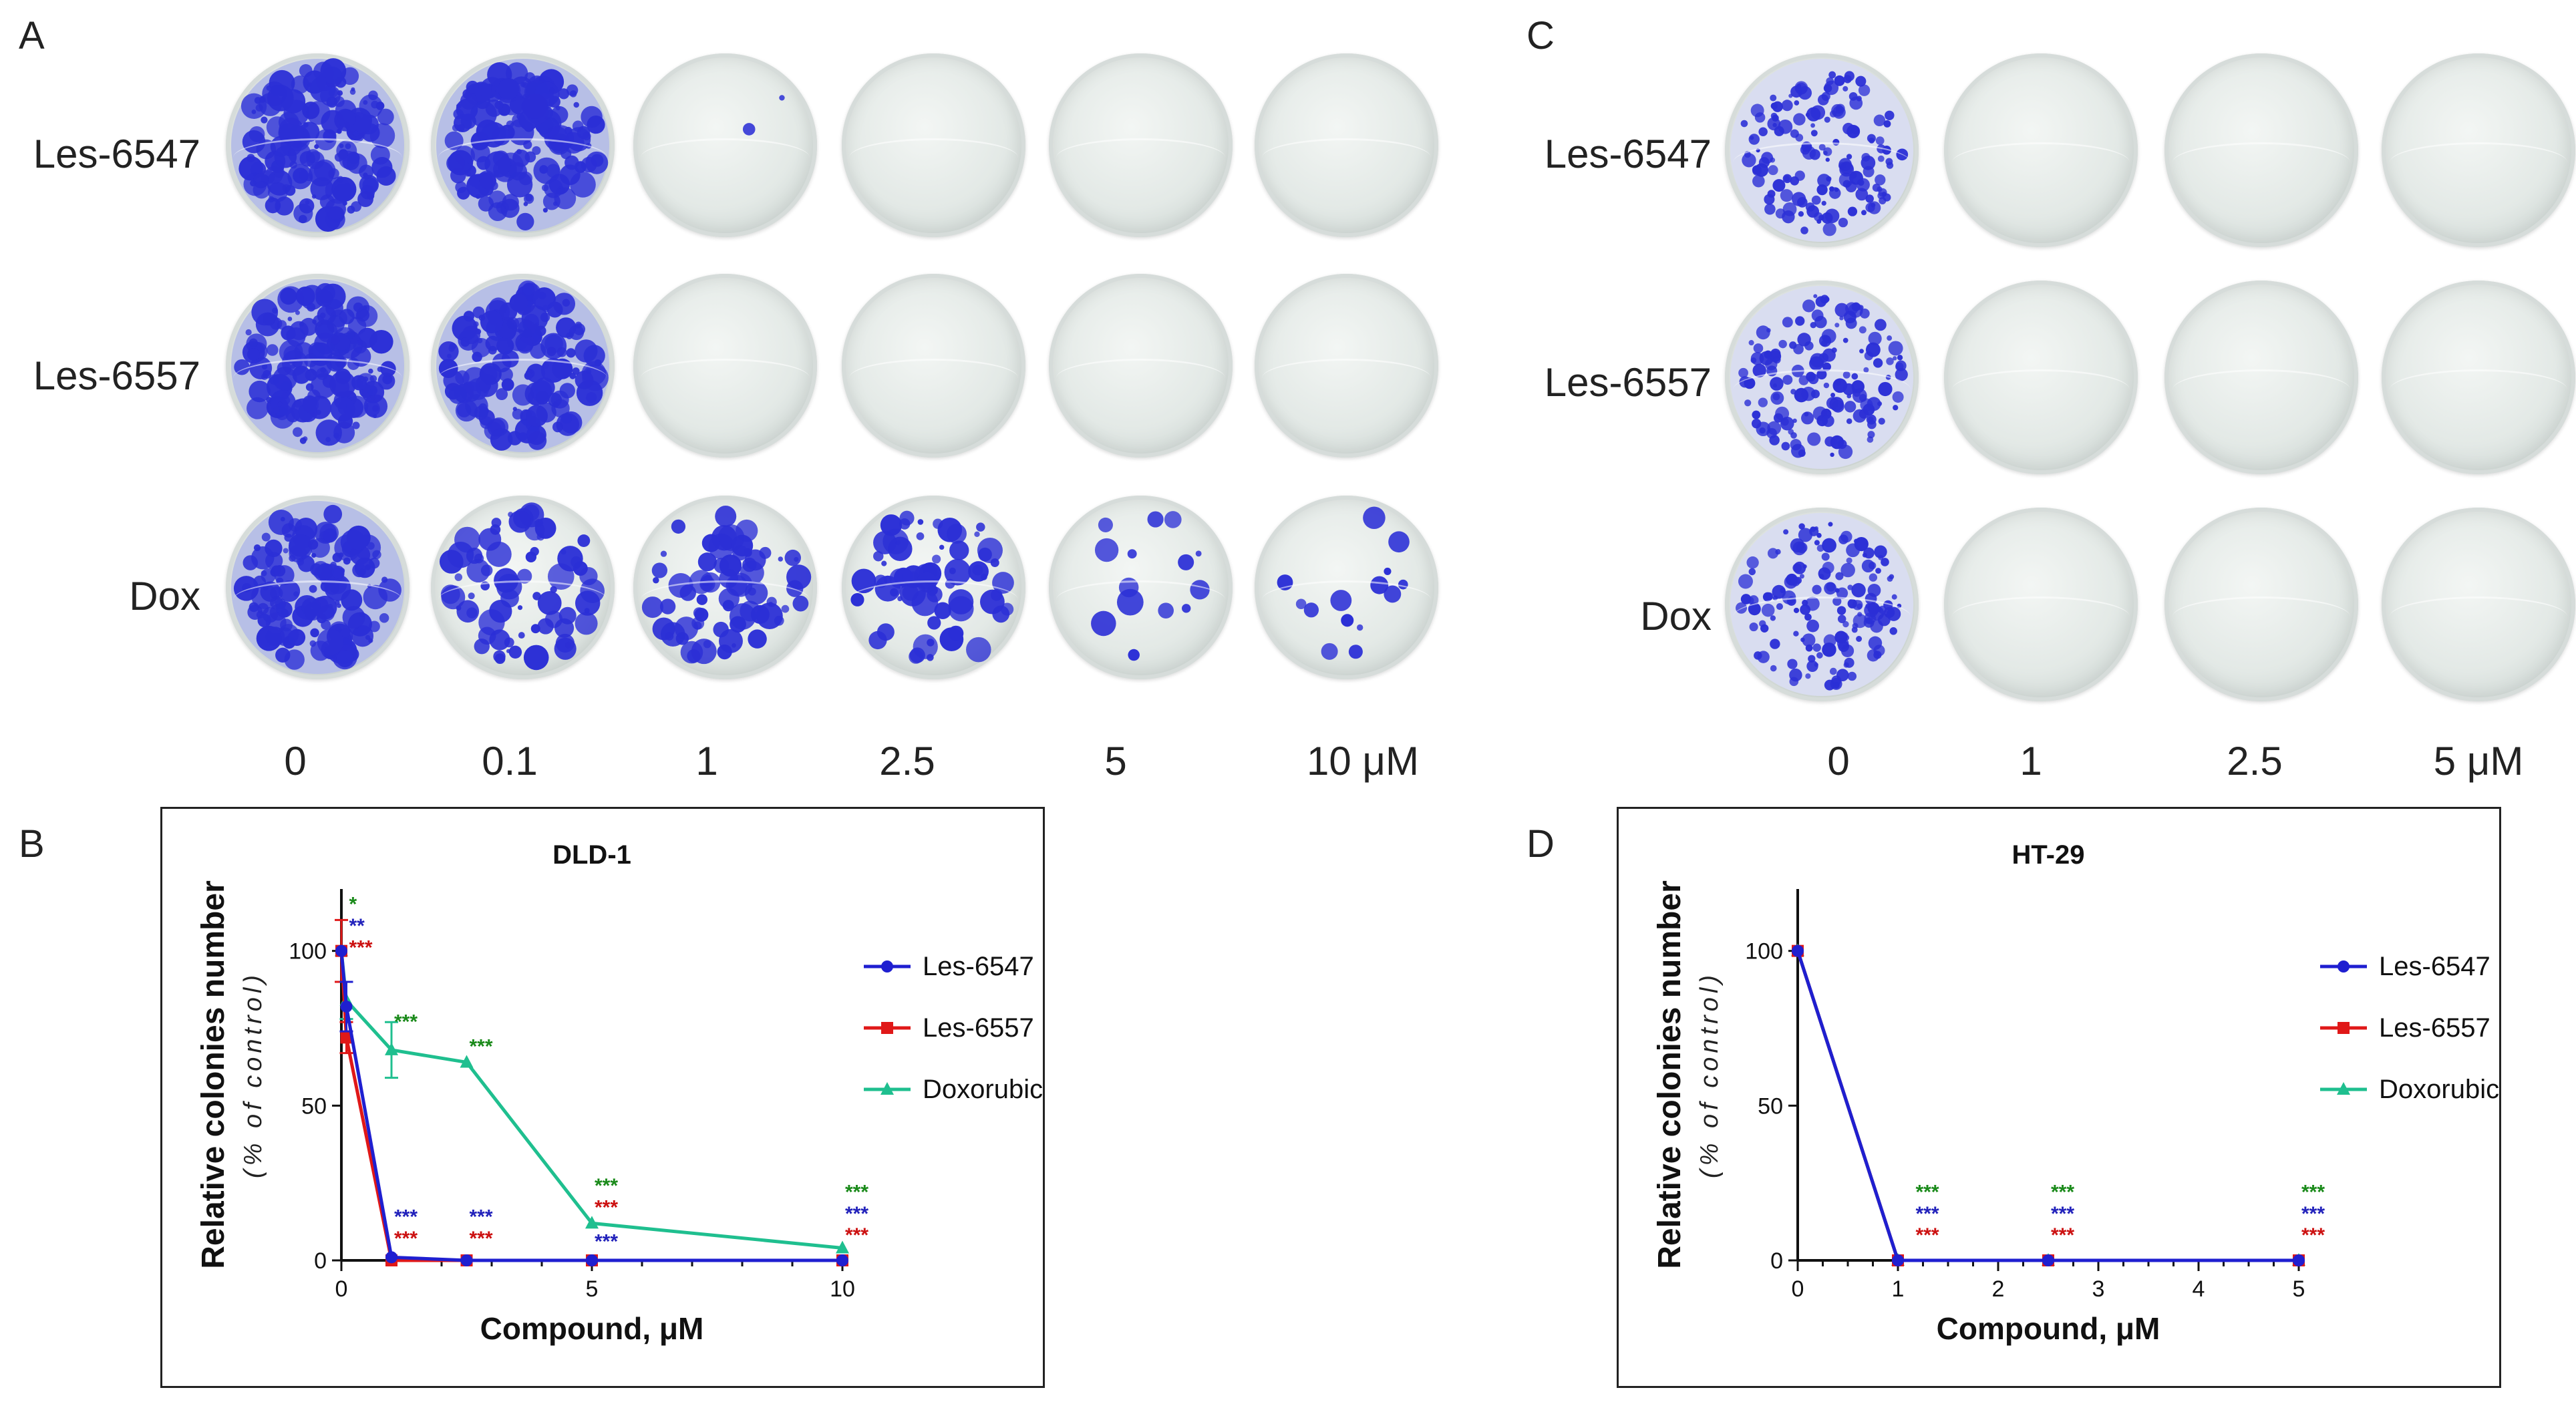 Image resolution: width=2576 pixels, height=1410 pixels. I want to click on ht29-legend-label-0: Les-6547, so click(2434, 966).